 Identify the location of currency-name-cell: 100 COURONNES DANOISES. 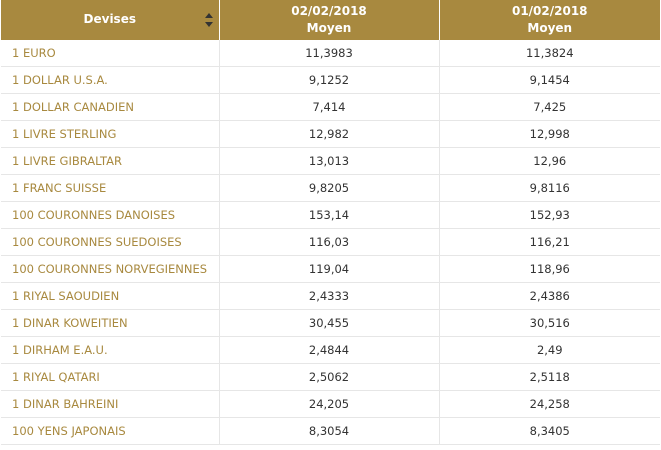
(110, 215).